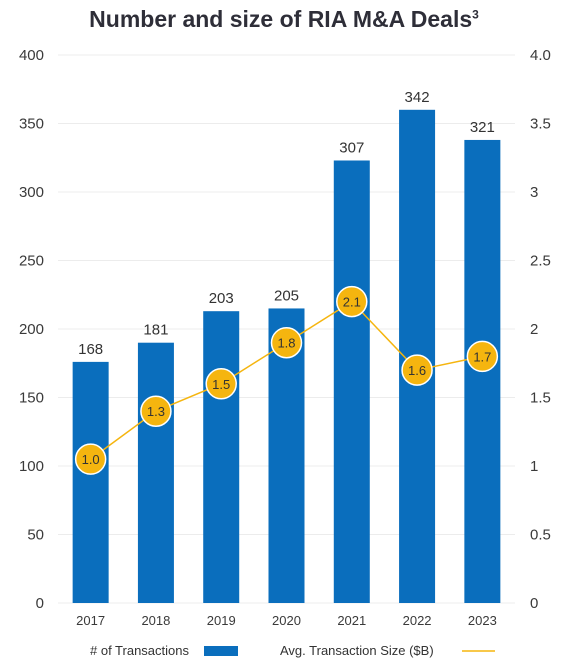 This screenshot has height=668, width=568. Describe the element at coordinates (31, 192) in the screenshot. I see `y-left-tick-label: 300` at that location.